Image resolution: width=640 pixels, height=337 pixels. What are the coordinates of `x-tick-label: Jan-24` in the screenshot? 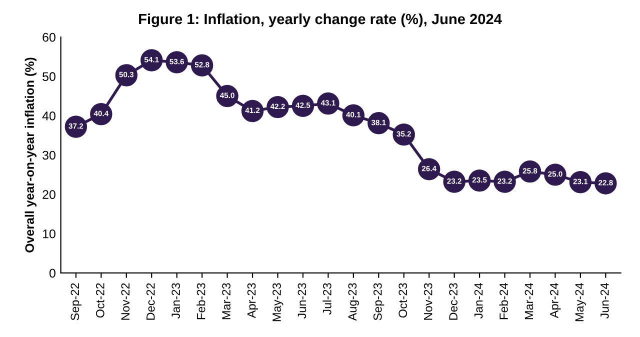 It's located at (478, 301).